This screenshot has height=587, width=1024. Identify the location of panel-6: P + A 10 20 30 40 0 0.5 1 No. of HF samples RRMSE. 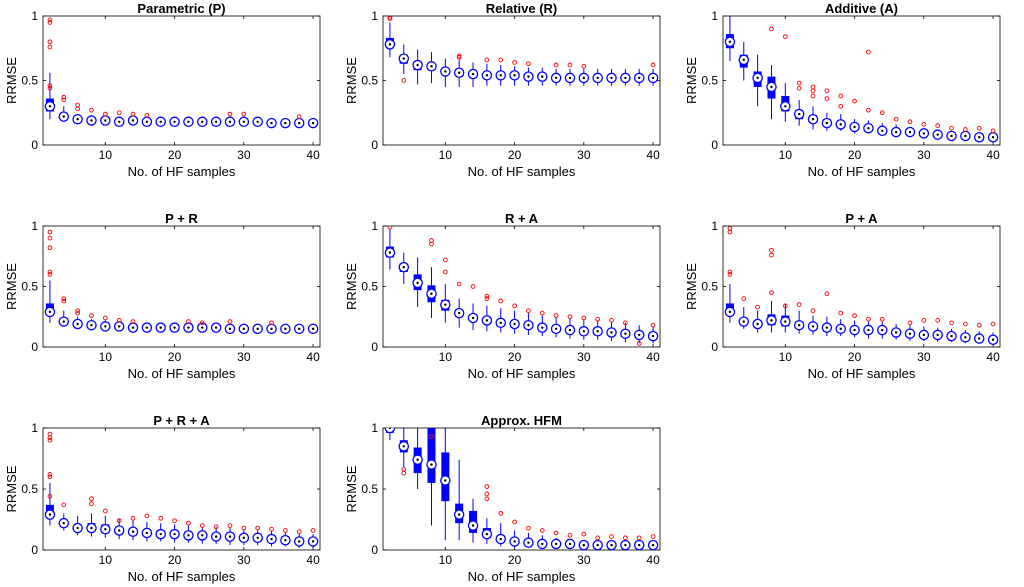
(842, 296).